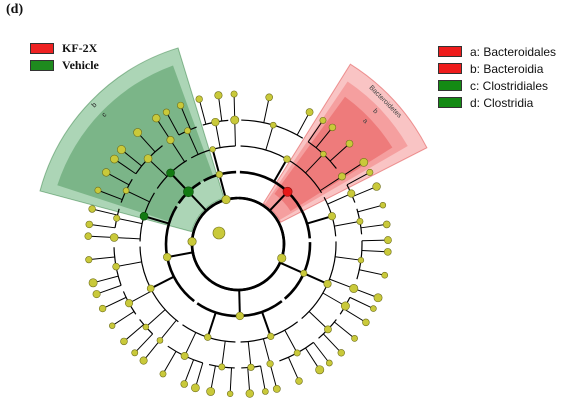 This screenshot has width=583, height=415. Describe the element at coordinates (42, 48) in the screenshot. I see `kf2x-swatch` at that location.